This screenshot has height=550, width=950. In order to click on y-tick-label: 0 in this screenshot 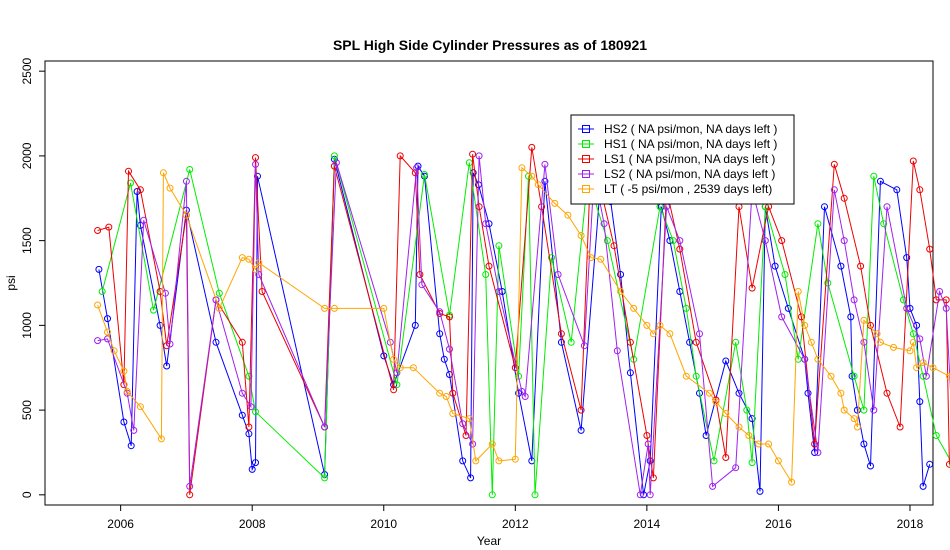, I will do `click(27, 494)`.